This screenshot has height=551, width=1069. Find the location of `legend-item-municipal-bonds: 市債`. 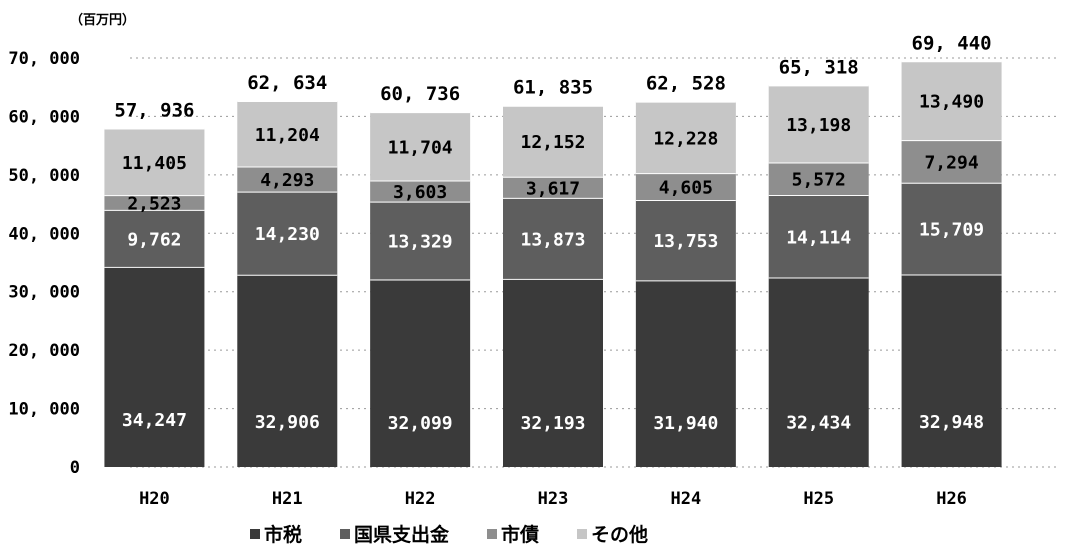

legend-item-municipal-bonds: 市債 is located at coordinates (513, 533).